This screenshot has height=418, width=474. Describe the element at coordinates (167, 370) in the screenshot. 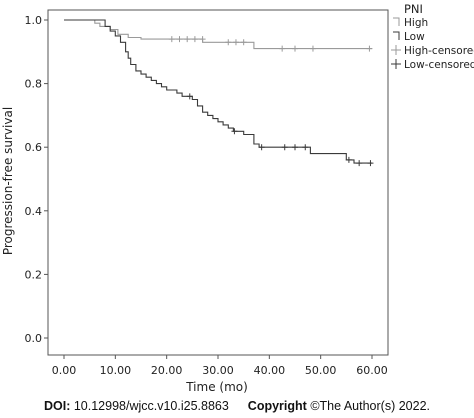

I see `x-tick-label: 20.00` at that location.